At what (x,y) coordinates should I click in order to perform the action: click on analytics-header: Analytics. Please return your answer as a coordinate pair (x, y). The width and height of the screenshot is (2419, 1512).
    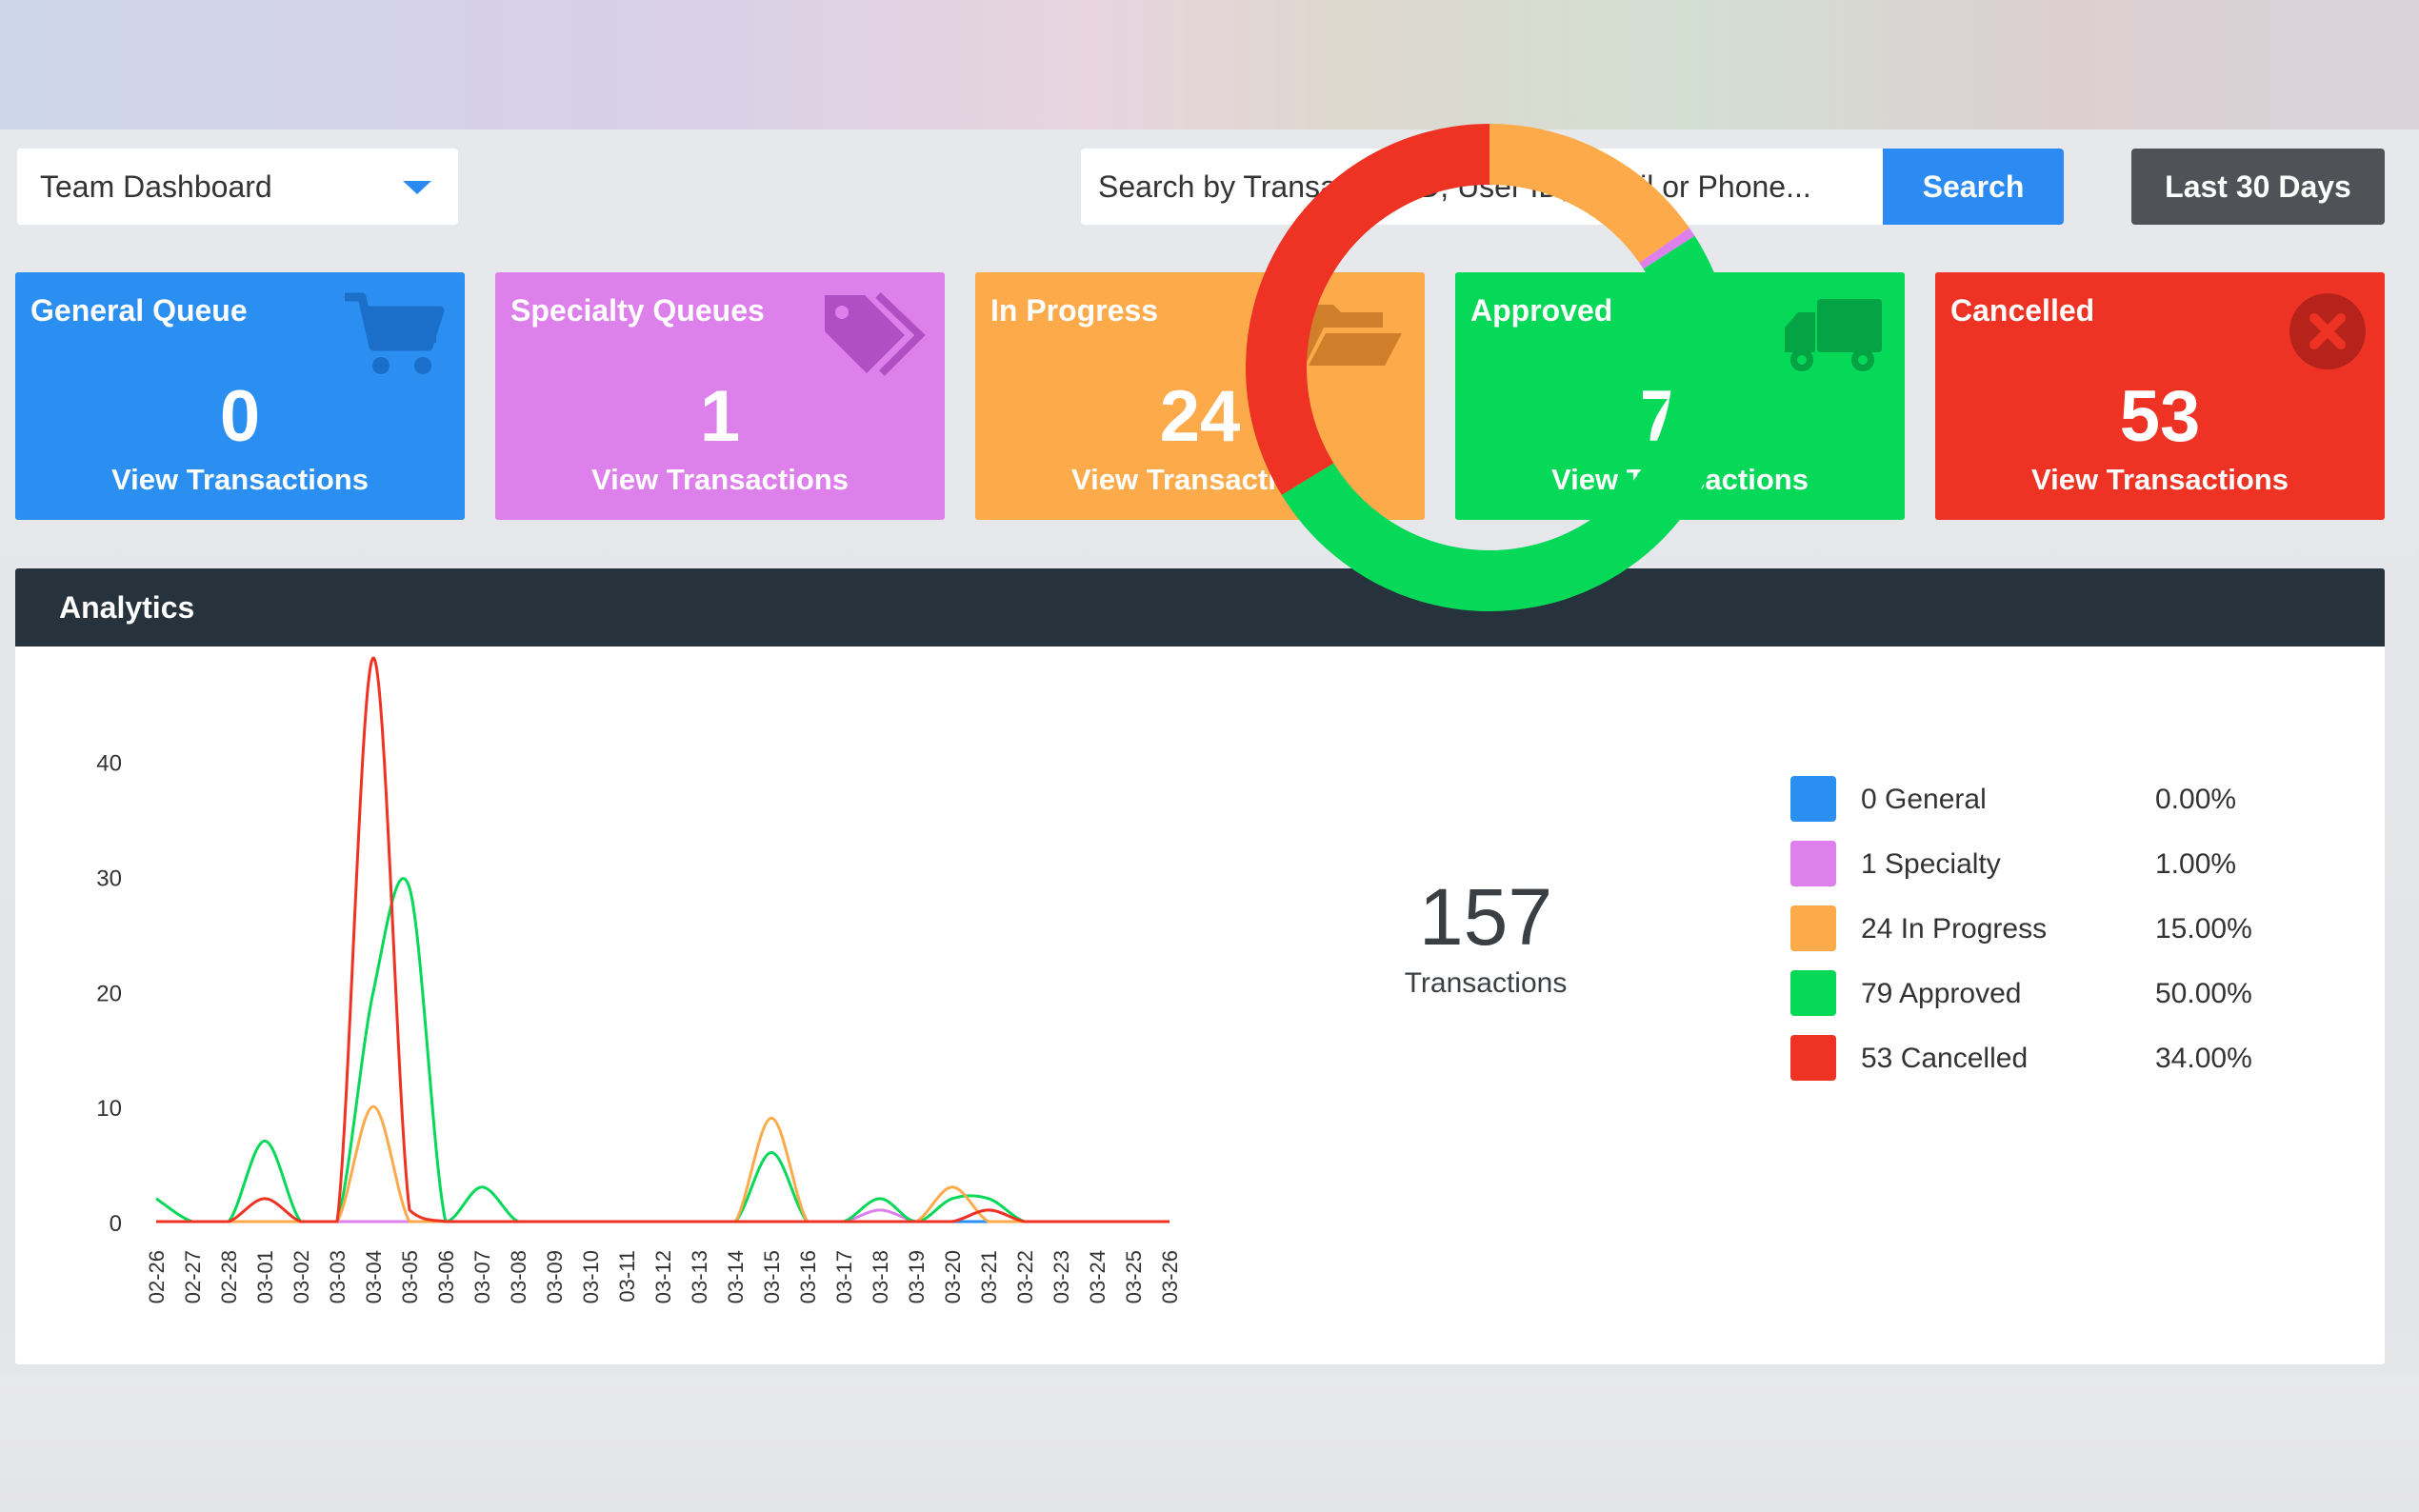
    Looking at the image, I should click on (1200, 607).